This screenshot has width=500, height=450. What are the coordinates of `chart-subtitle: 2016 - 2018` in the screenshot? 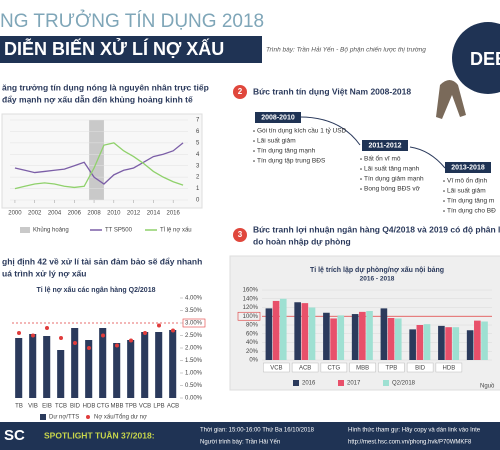 It's located at (377, 279).